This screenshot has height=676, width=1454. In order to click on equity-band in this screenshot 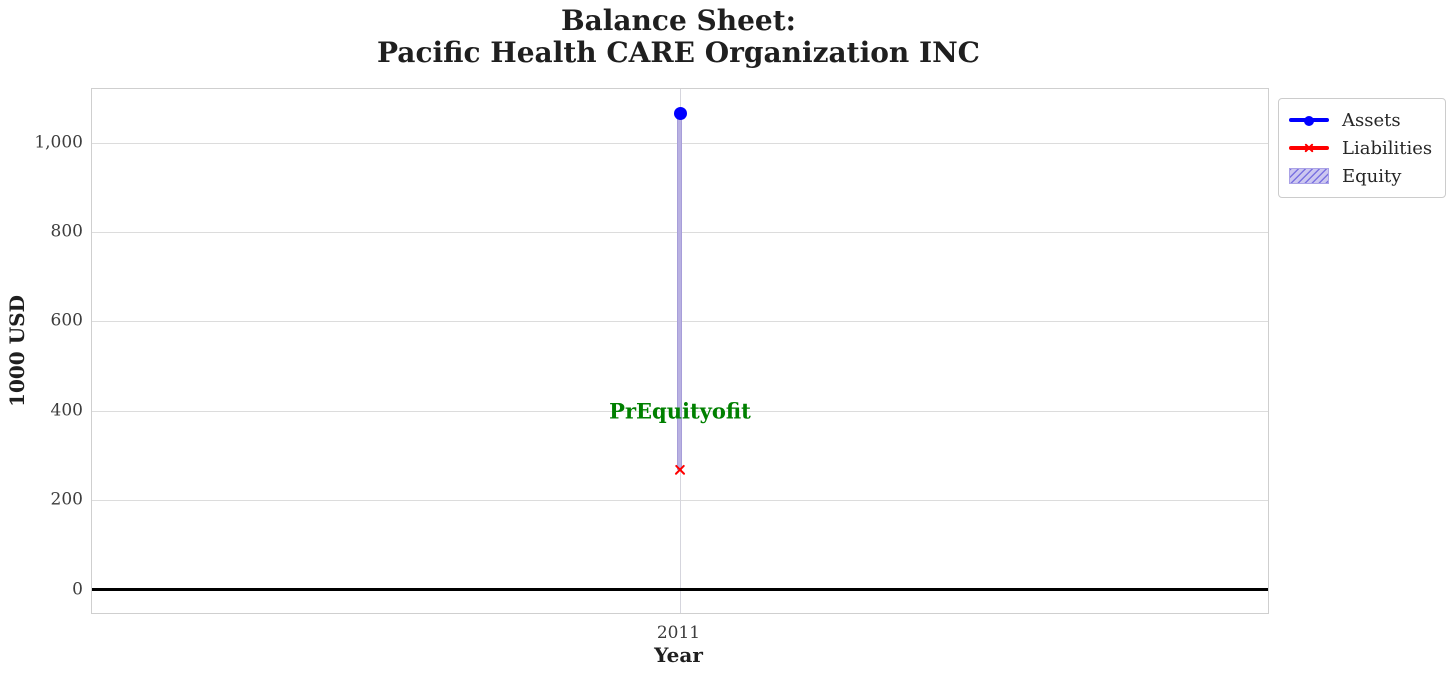, I will do `click(679, 291)`.